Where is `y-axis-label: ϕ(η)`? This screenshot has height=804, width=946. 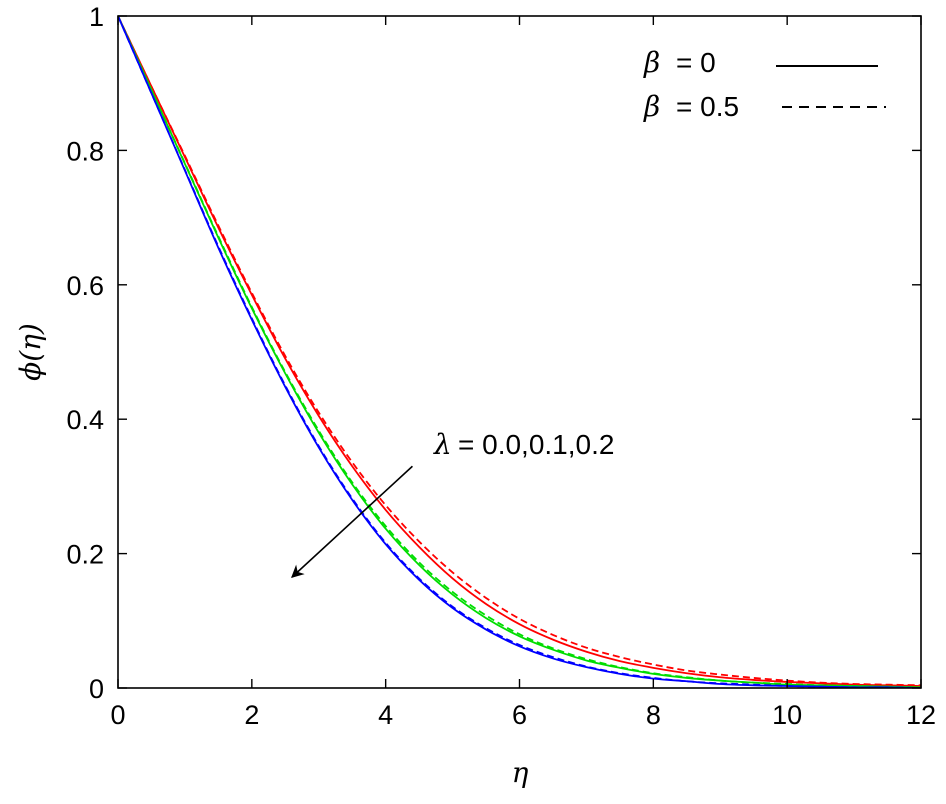
y-axis-label: ϕ(η) is located at coordinates (30, 352).